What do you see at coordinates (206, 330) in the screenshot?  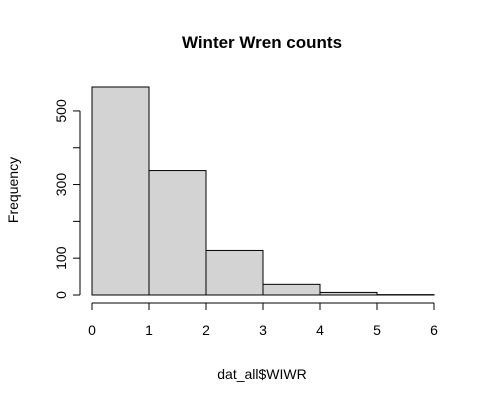 I see `x-tick-label-2: 2` at bounding box center [206, 330].